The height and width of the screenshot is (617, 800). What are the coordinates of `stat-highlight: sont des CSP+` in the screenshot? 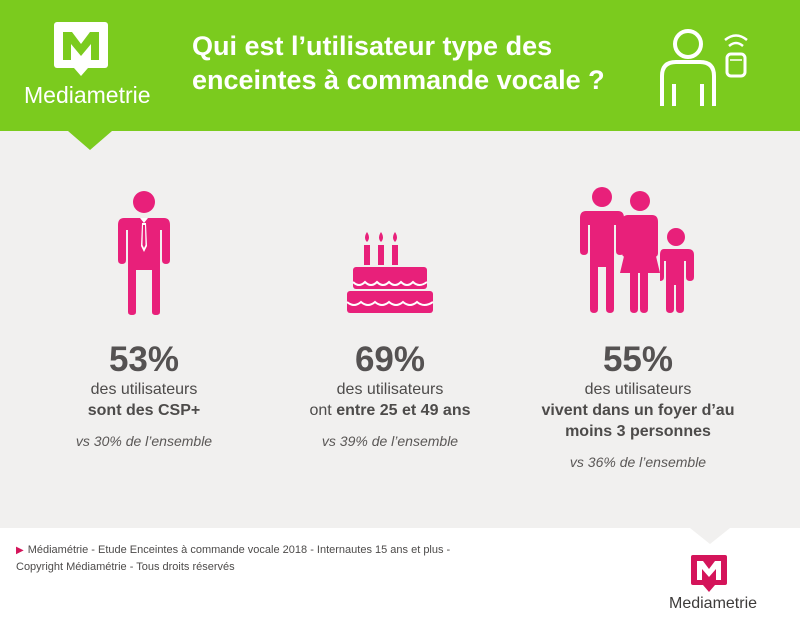 It's located at (144, 410).